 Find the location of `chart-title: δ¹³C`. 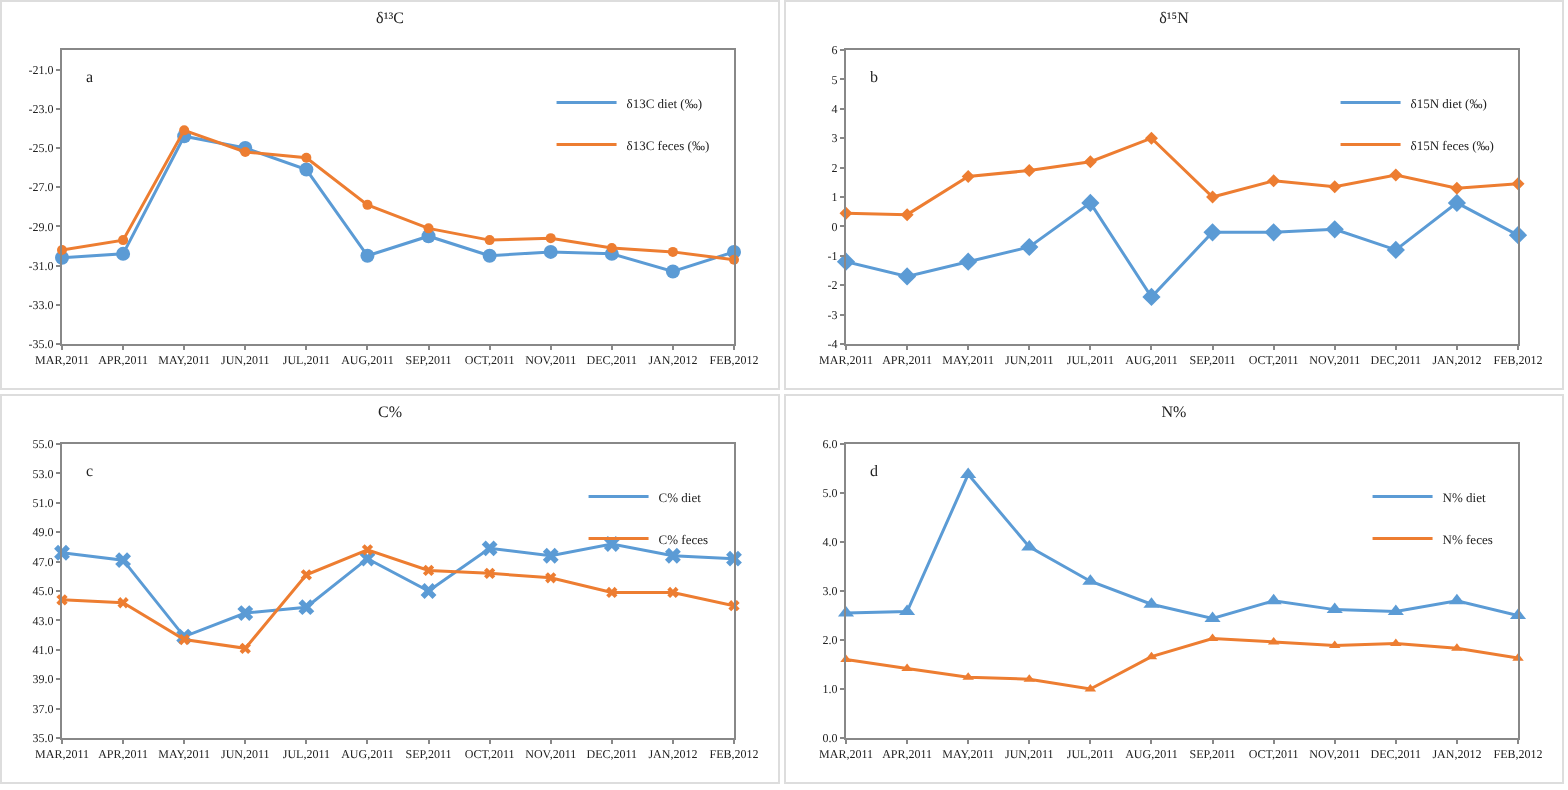

chart-title: δ¹³C is located at coordinates (390, 17).